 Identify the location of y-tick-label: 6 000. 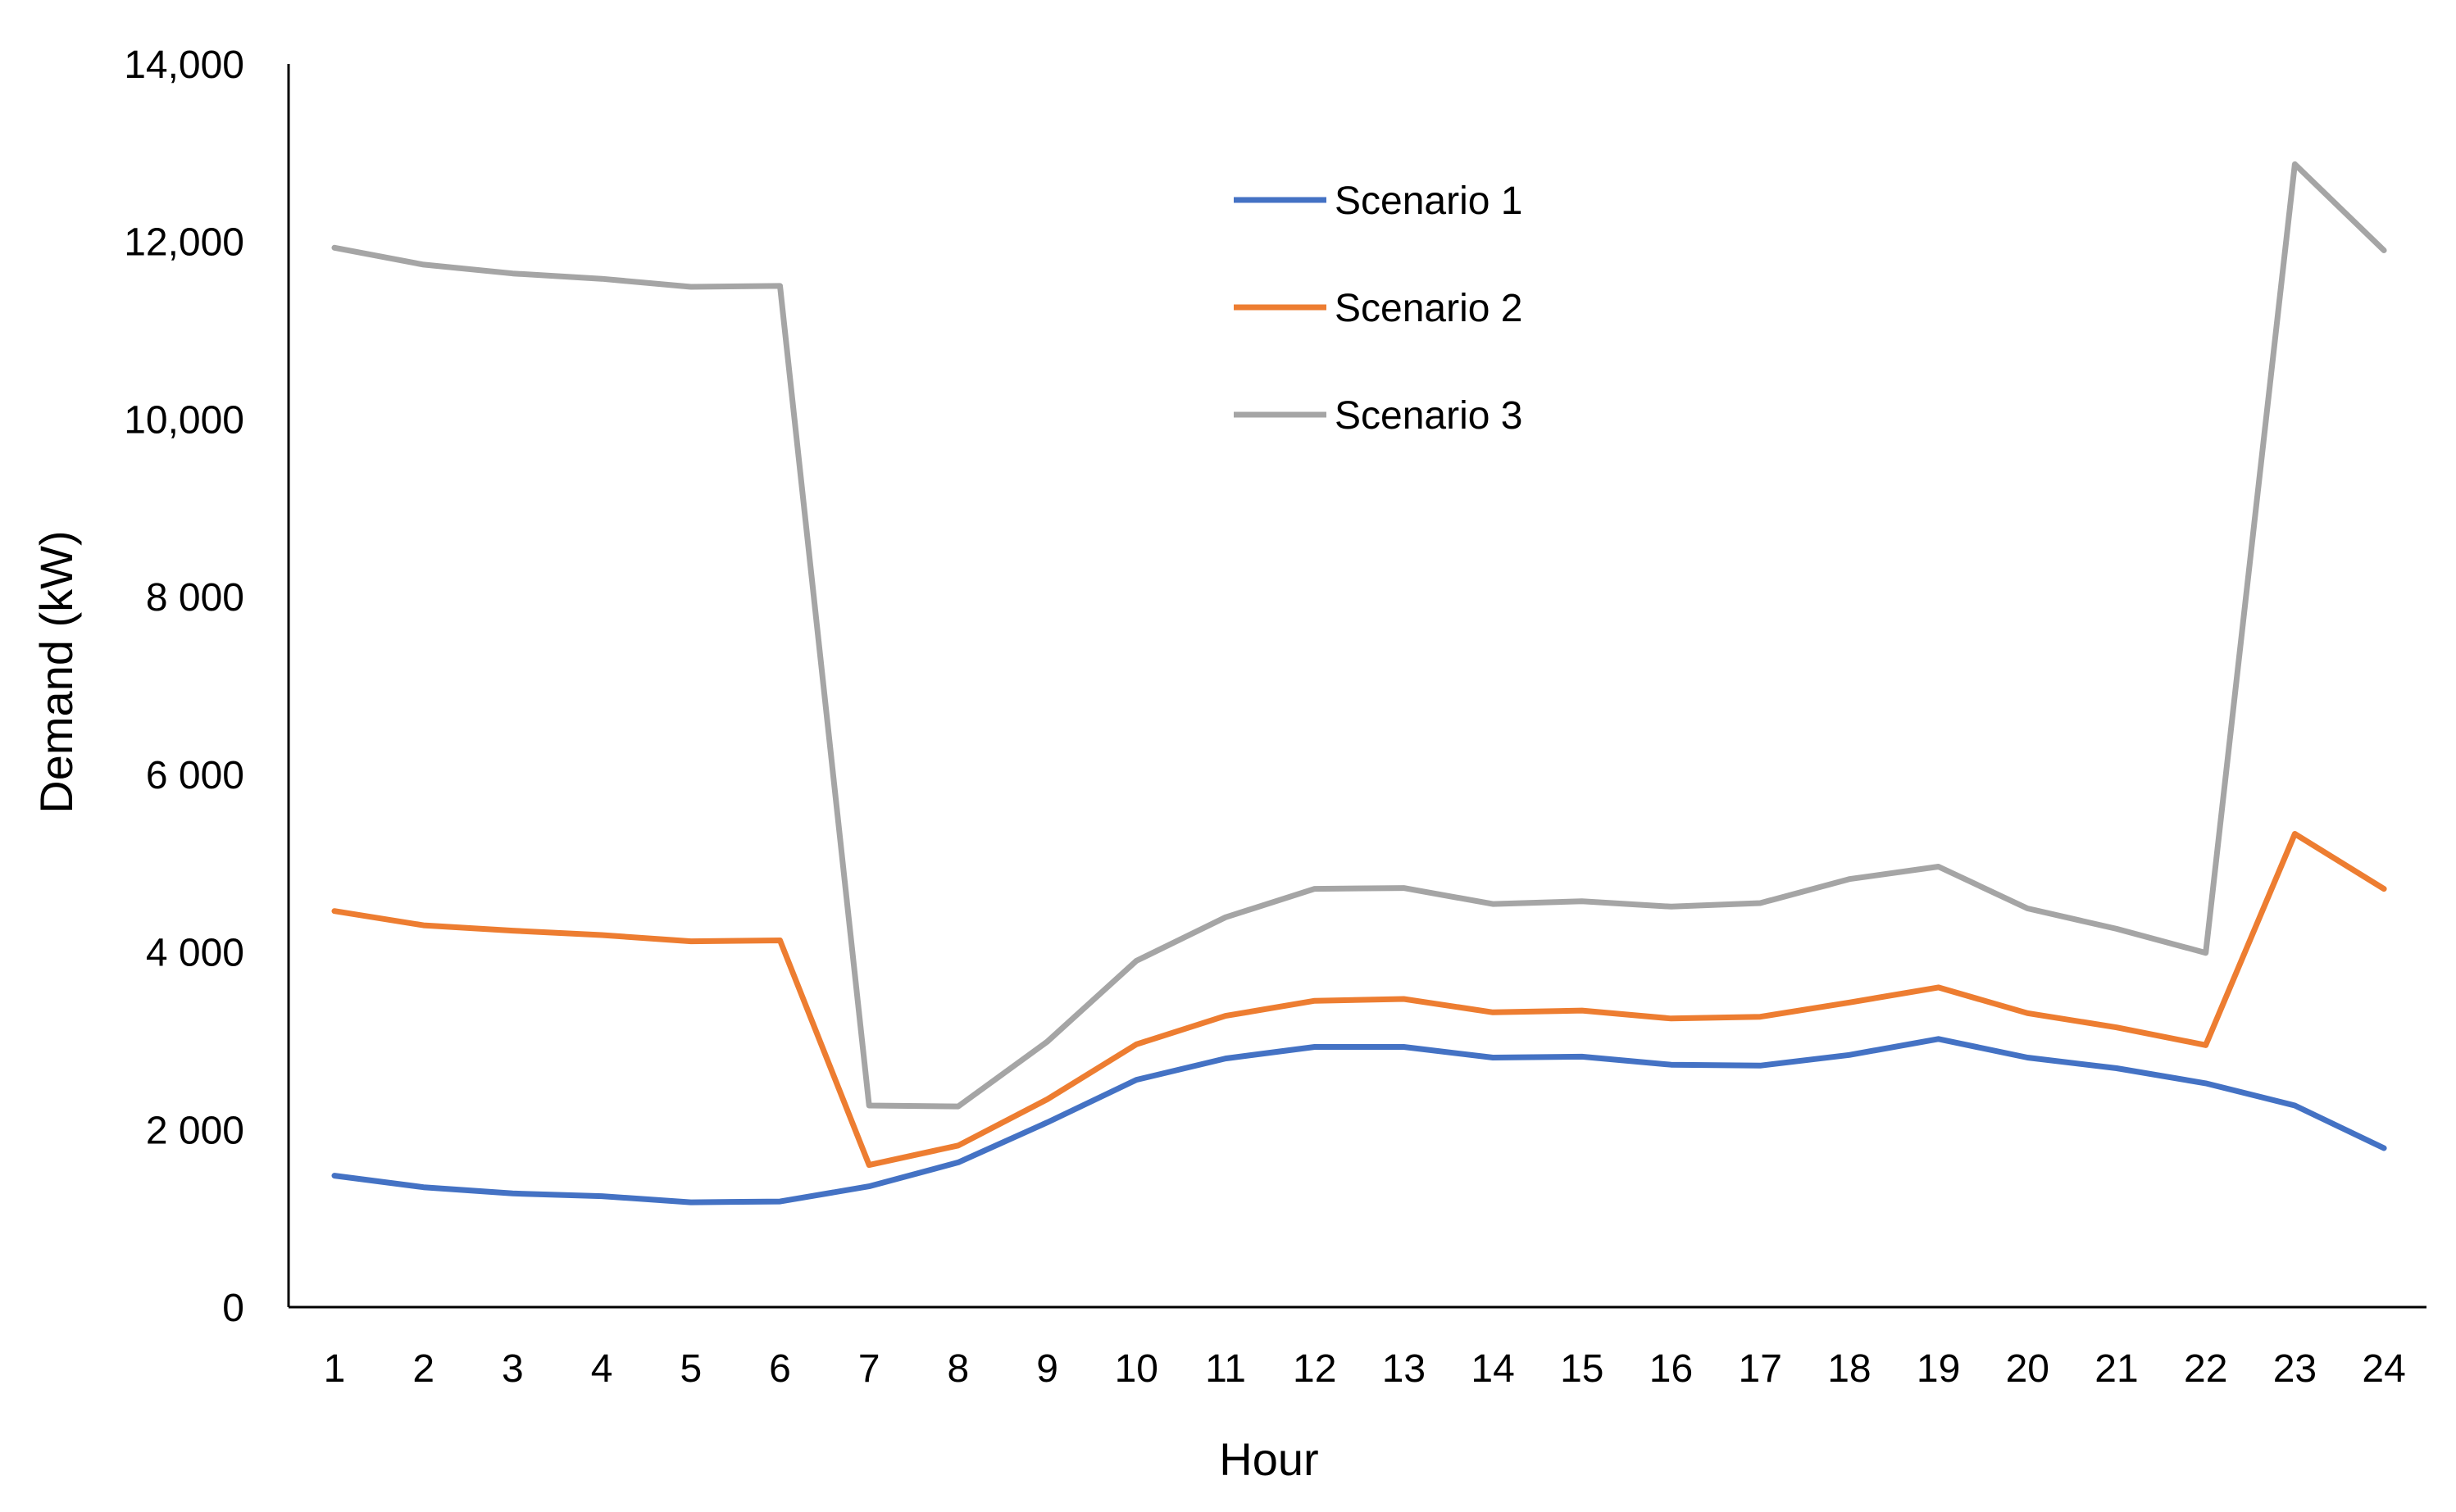
(195, 775).